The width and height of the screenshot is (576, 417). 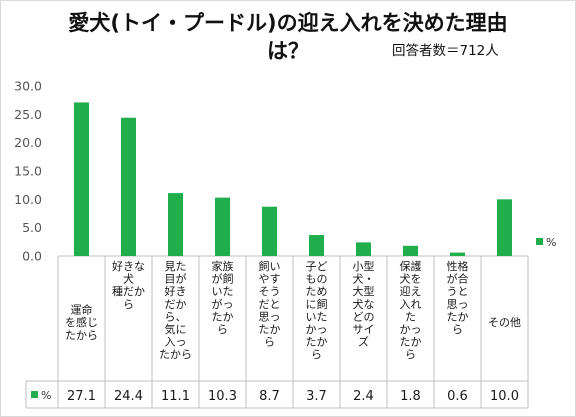 What do you see at coordinates (28, 199) in the screenshot?
I see `y-axis-tick-label: 10.0` at bounding box center [28, 199].